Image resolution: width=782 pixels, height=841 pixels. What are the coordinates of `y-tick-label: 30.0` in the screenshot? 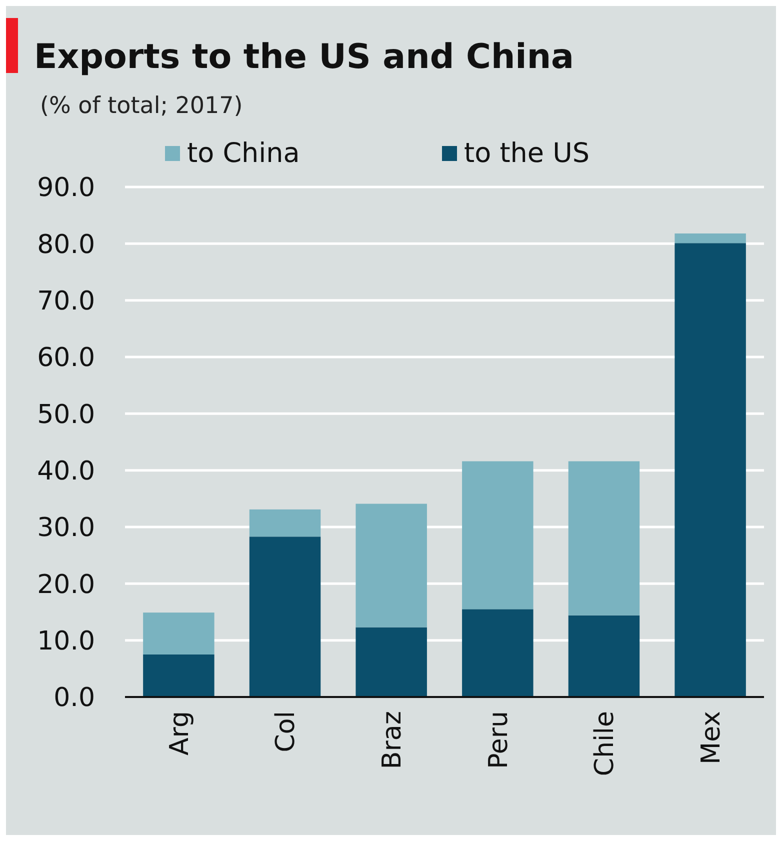 It's located at (66, 528).